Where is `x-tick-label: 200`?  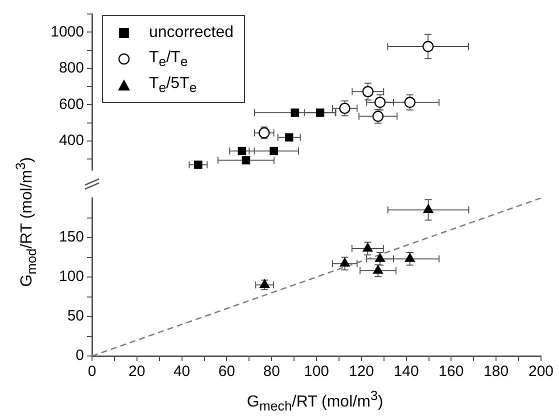 x-tick-label: 200 is located at coordinates (541, 371).